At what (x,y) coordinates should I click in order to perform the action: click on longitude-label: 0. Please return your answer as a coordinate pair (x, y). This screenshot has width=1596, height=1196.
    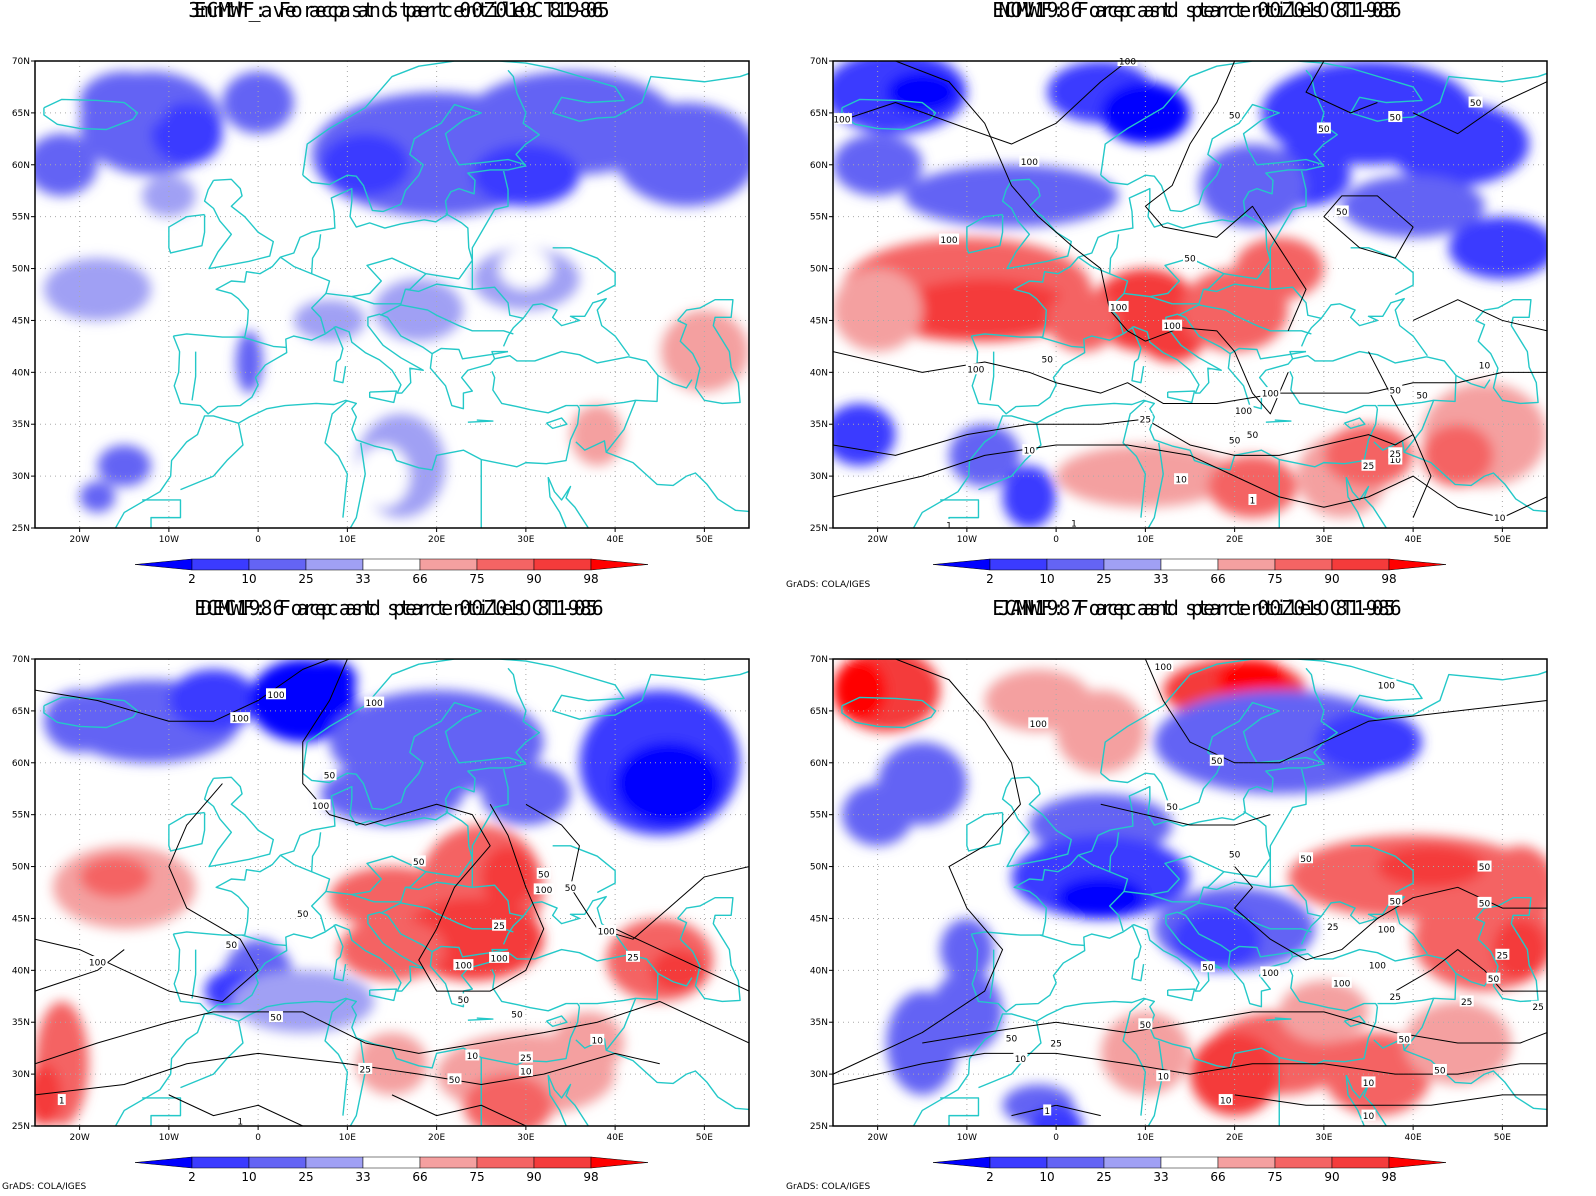
    Looking at the image, I should click on (258, 540).